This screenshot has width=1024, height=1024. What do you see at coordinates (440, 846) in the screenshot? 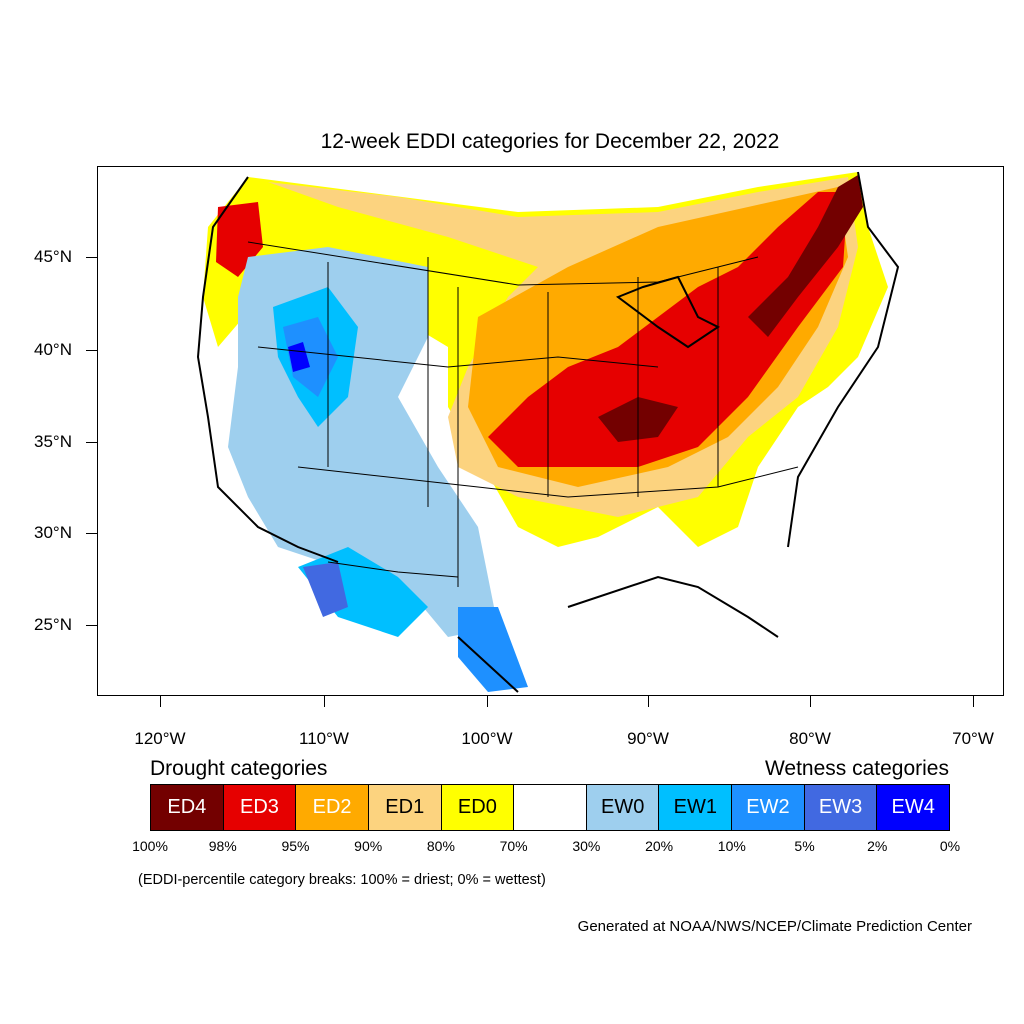
I see `legend-break-label: 80%` at bounding box center [440, 846].